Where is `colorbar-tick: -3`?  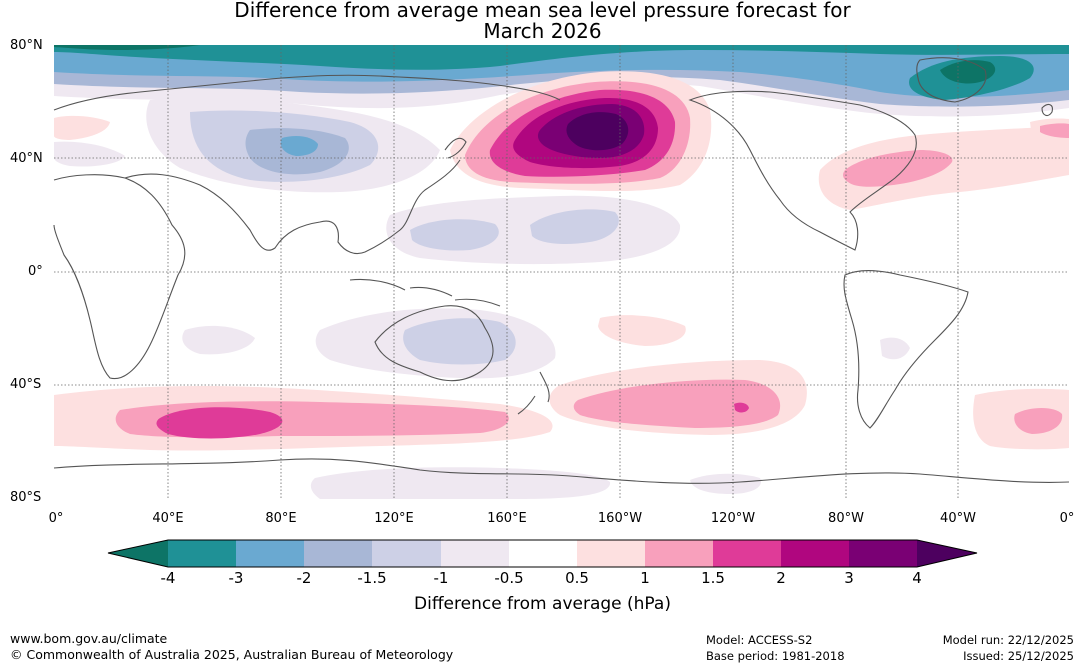
colorbar-tick: -3 is located at coordinates (236, 578).